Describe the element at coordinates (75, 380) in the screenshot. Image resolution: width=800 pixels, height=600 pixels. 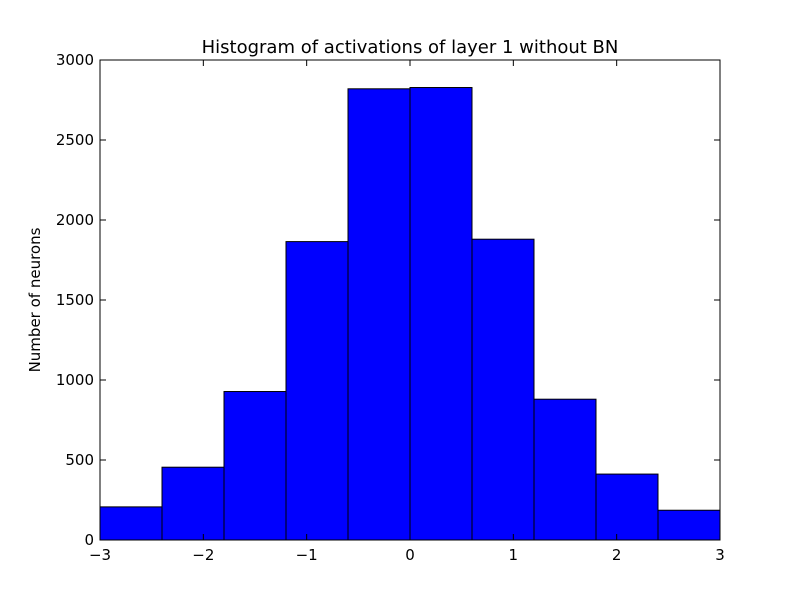
I see `y-tick-label: 1000` at that location.